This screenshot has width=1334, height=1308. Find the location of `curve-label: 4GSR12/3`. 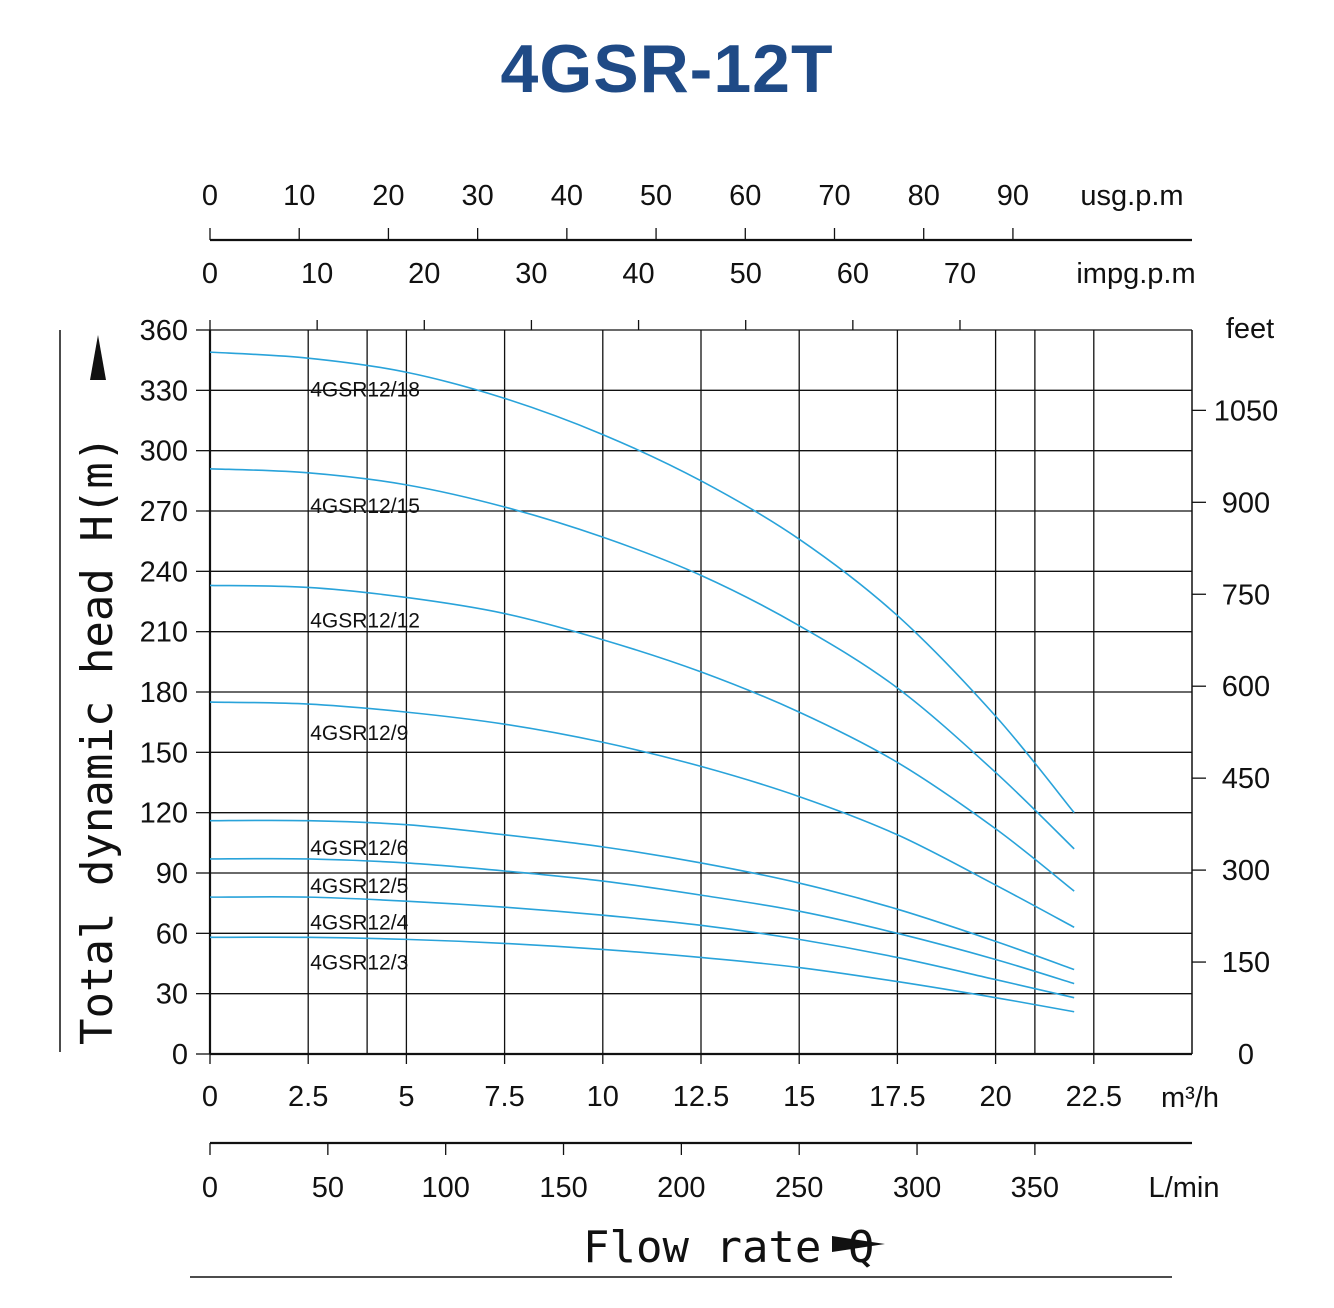

curve-label: 4GSR12/3 is located at coordinates (359, 962).